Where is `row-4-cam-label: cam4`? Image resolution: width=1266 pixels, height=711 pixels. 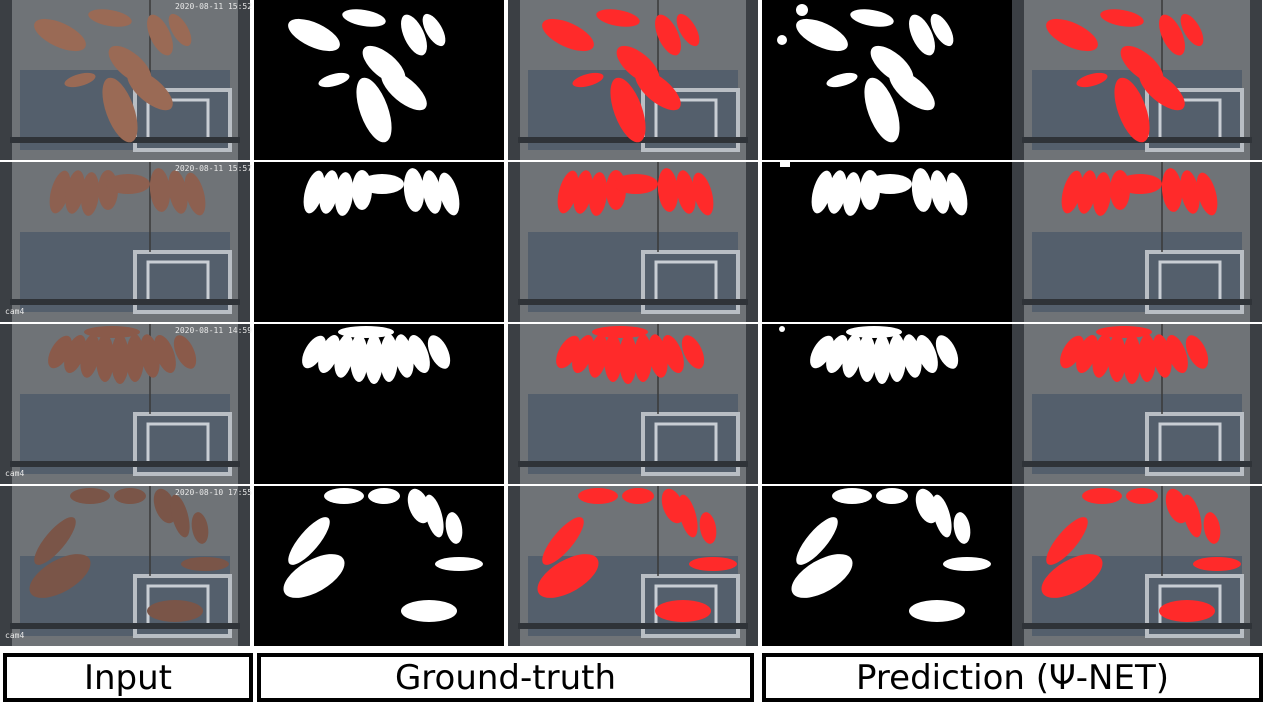
row-4-cam-label: cam4 is located at coordinates (14, 635).